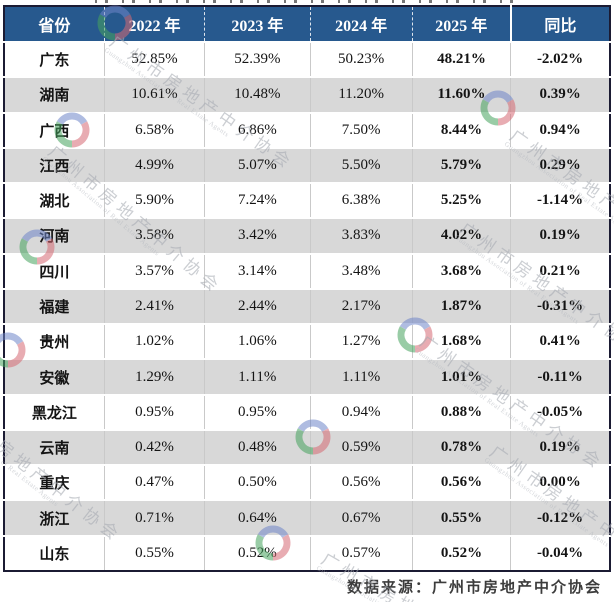 The height and width of the screenshot is (602, 614). I want to click on value-2025-cell: 0.88%, so click(461, 411).